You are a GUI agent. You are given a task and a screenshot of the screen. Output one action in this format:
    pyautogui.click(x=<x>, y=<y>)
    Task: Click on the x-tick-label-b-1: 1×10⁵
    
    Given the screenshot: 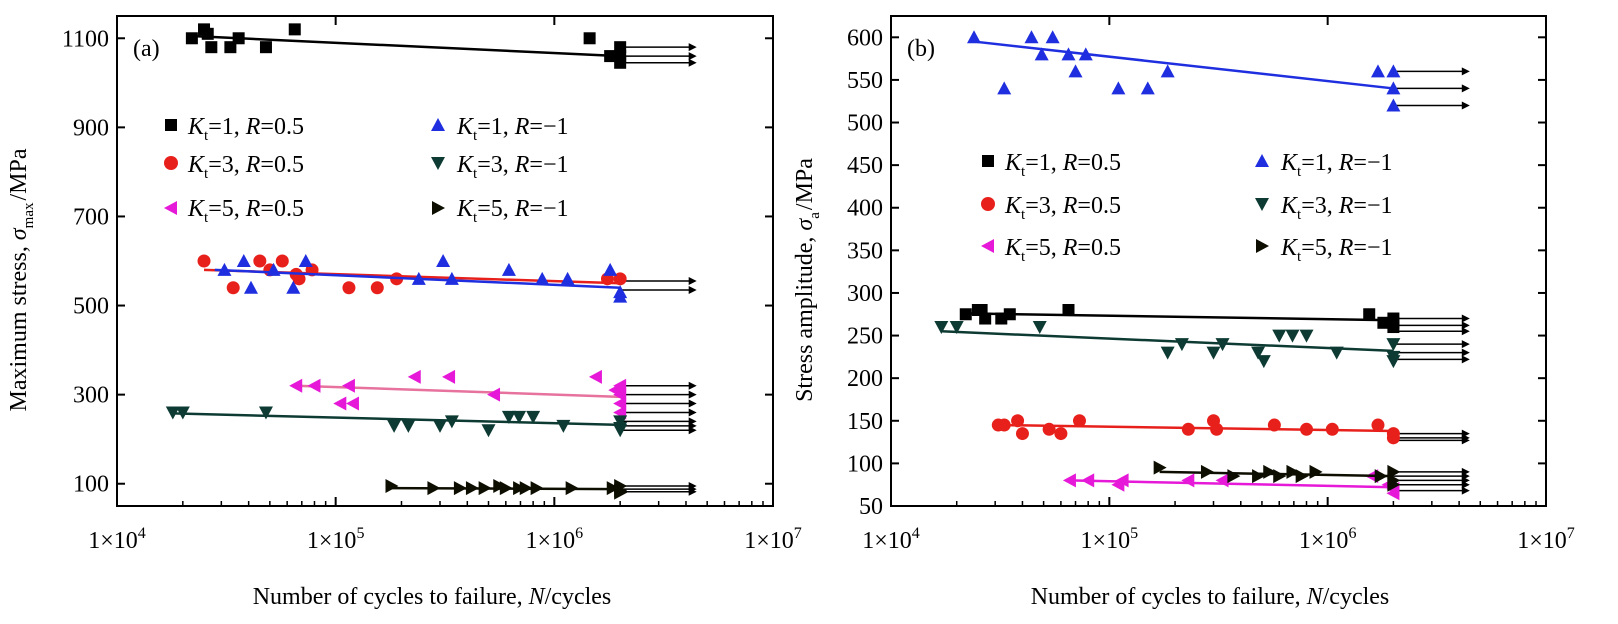 What is the action you would take?
    pyautogui.click(x=1110, y=539)
    